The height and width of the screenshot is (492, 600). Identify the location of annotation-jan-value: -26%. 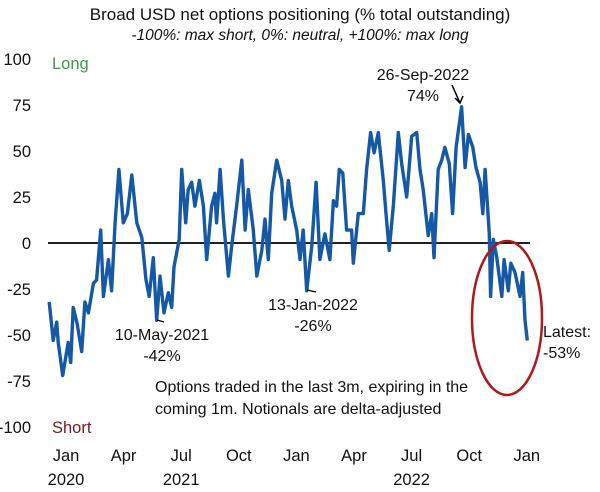
(312, 326).